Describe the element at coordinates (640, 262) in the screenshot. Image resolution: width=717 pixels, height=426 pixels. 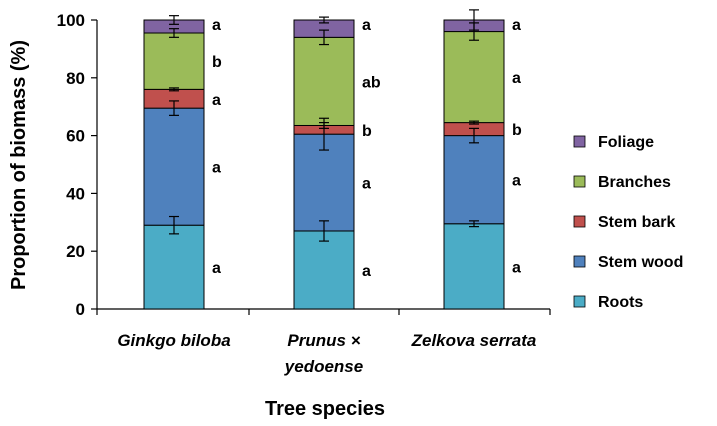
I see `legend-label: Stem wood` at that location.